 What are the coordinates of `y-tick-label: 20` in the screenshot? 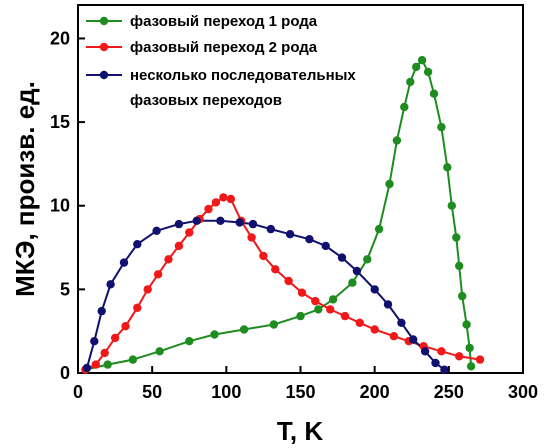 It's located at (60, 38).